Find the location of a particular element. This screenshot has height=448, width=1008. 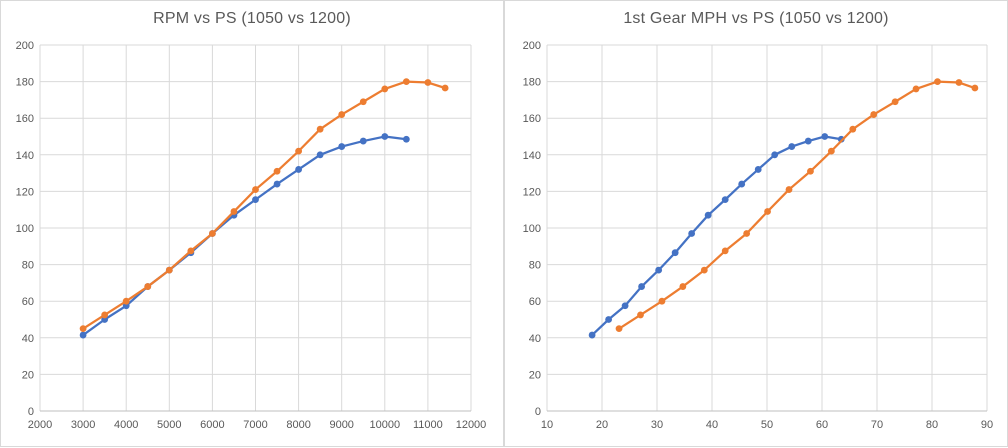

x-tick-label: 80 is located at coordinates (932, 425).